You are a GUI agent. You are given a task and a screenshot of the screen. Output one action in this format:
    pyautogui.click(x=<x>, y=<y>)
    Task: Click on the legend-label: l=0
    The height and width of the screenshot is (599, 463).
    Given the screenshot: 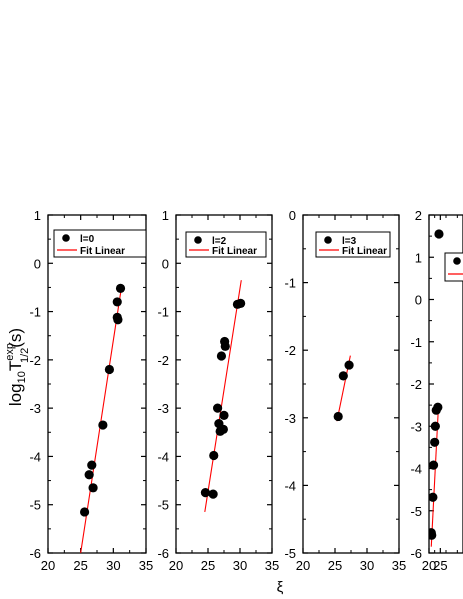 What is the action you would take?
    pyautogui.click(x=87, y=239)
    